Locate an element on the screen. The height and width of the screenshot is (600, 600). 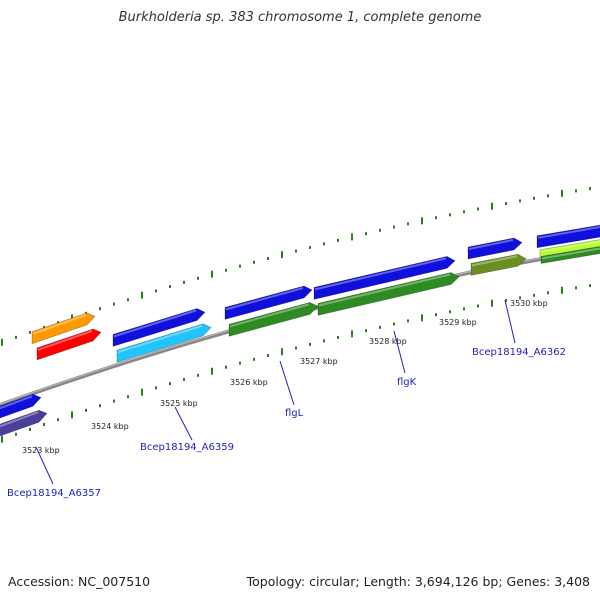
tick-label-3529: 3529 kbp is located at coordinates (458, 322).